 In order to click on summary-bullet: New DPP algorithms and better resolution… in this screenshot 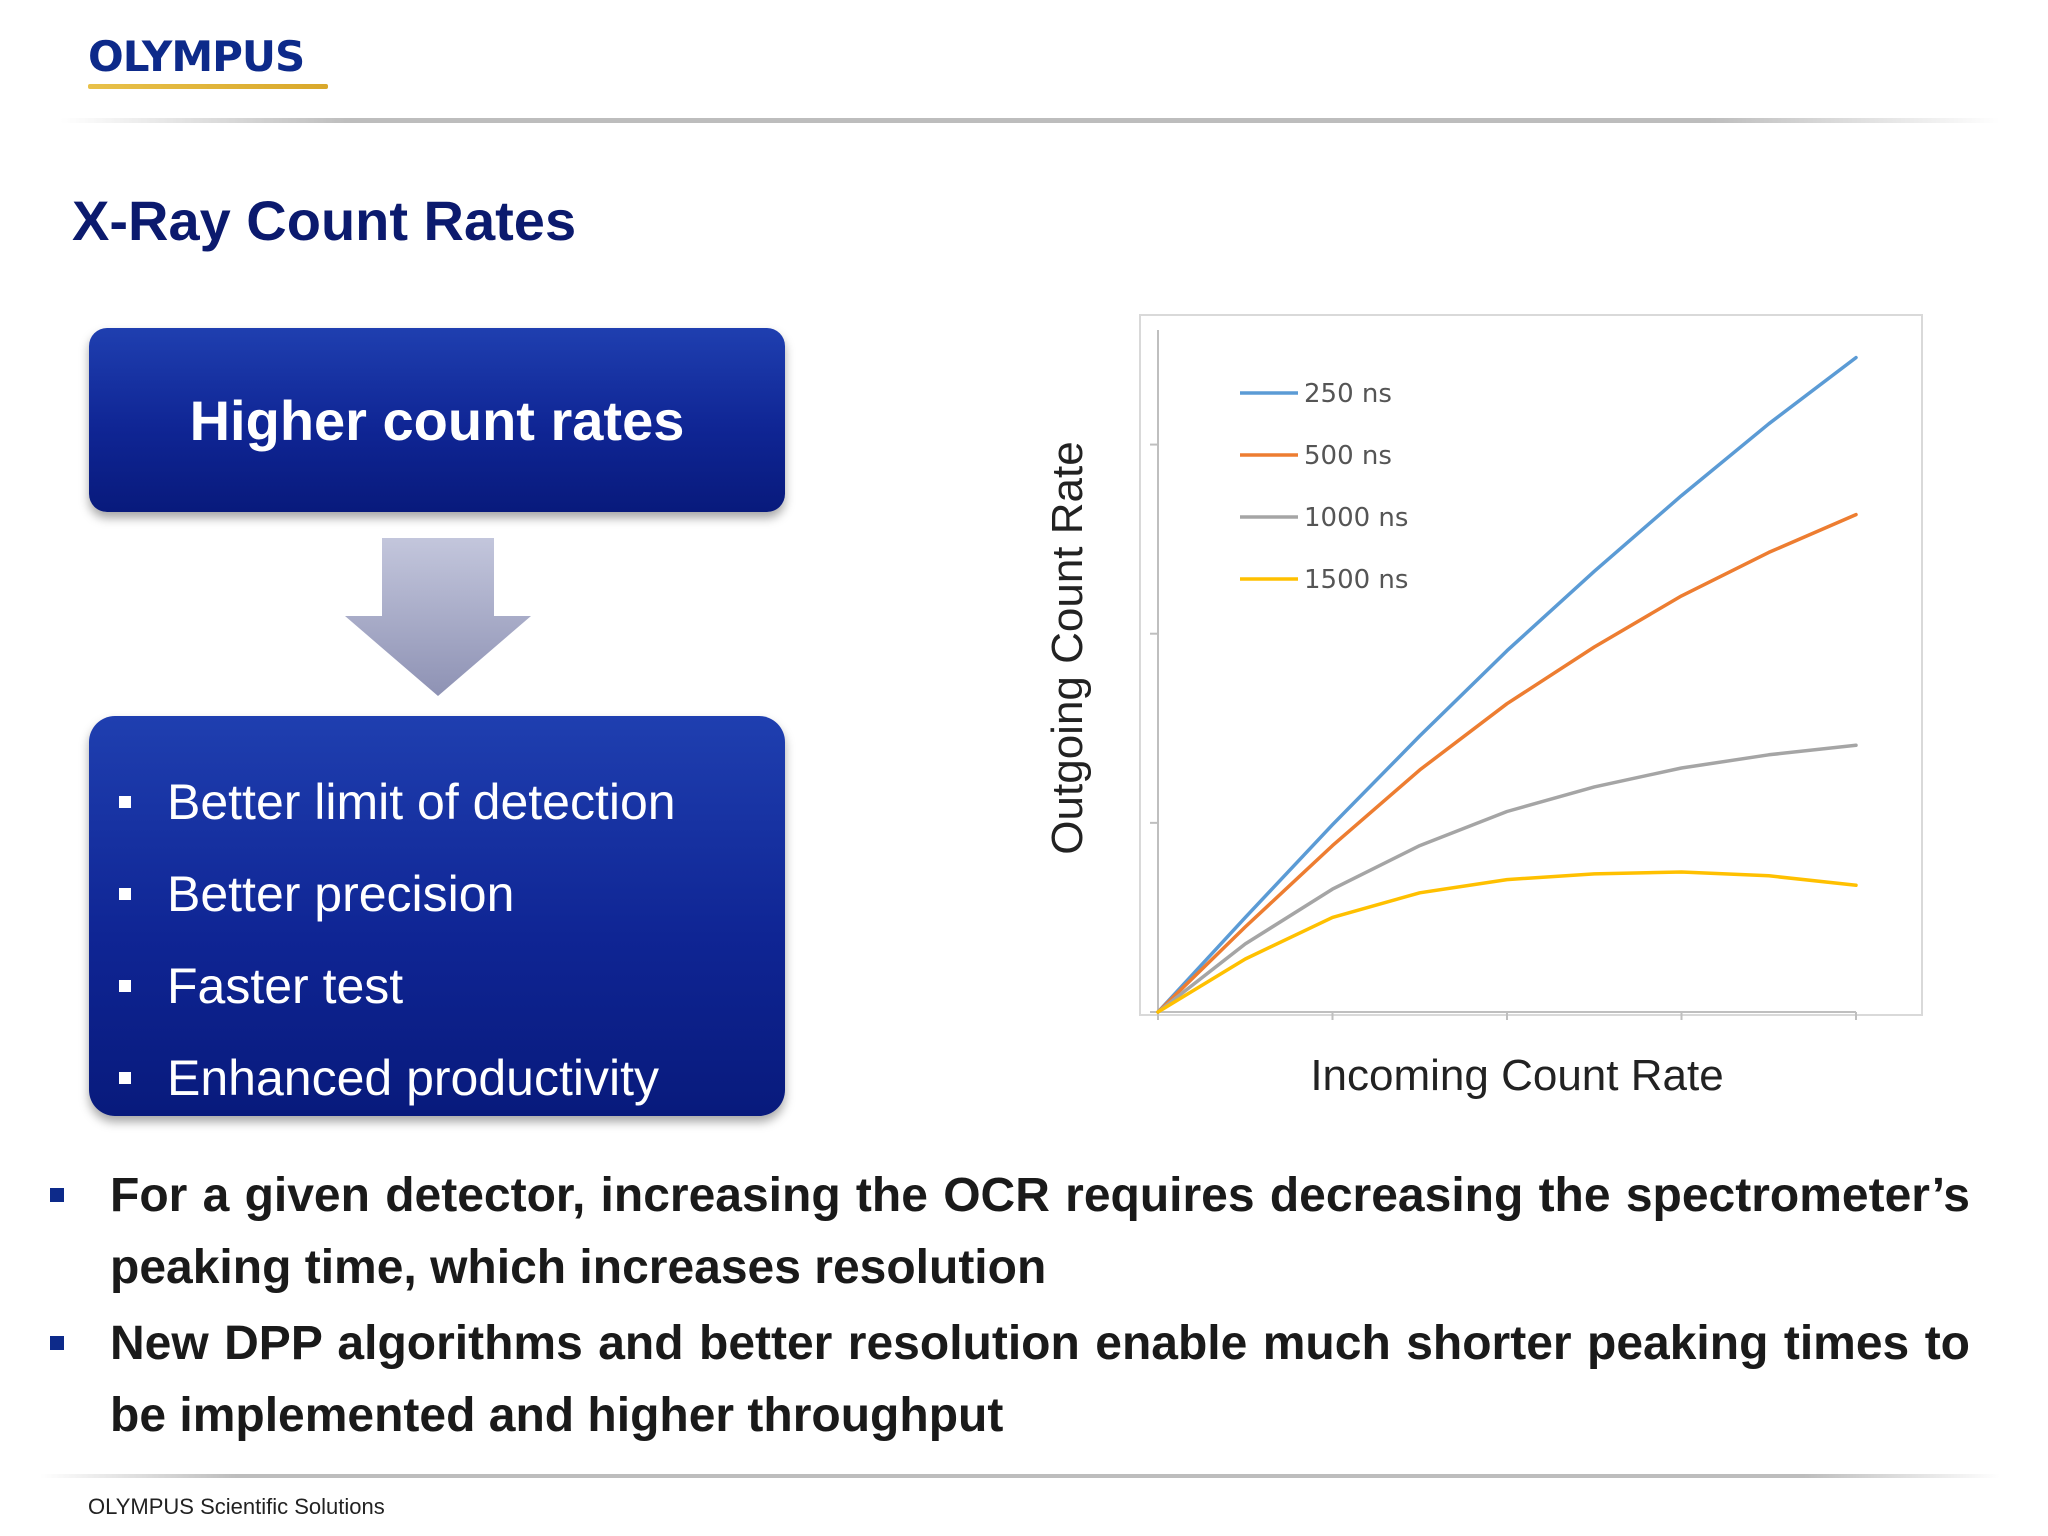, I will do `click(1010, 1380)`.